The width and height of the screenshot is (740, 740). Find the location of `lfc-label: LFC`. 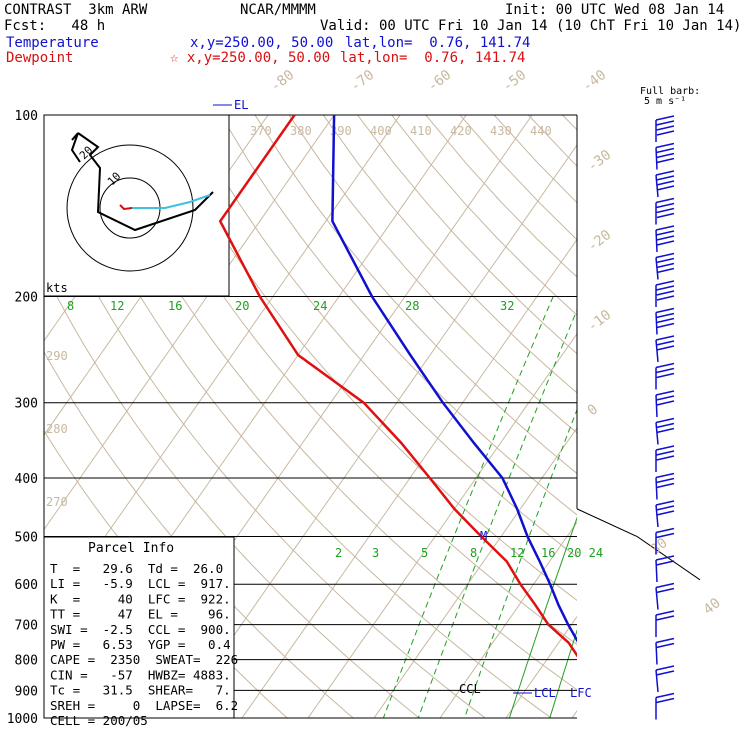

lfc-label: LFC is located at coordinates (581, 693).